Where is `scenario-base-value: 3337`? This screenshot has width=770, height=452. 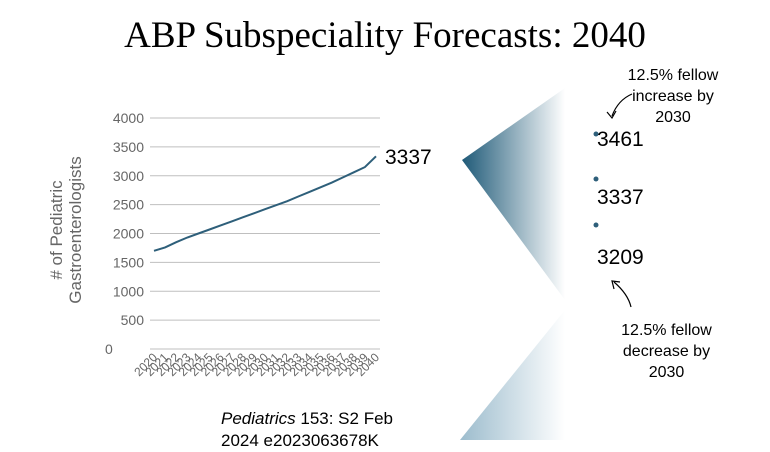
scenario-base-value: 3337 is located at coordinates (620, 197).